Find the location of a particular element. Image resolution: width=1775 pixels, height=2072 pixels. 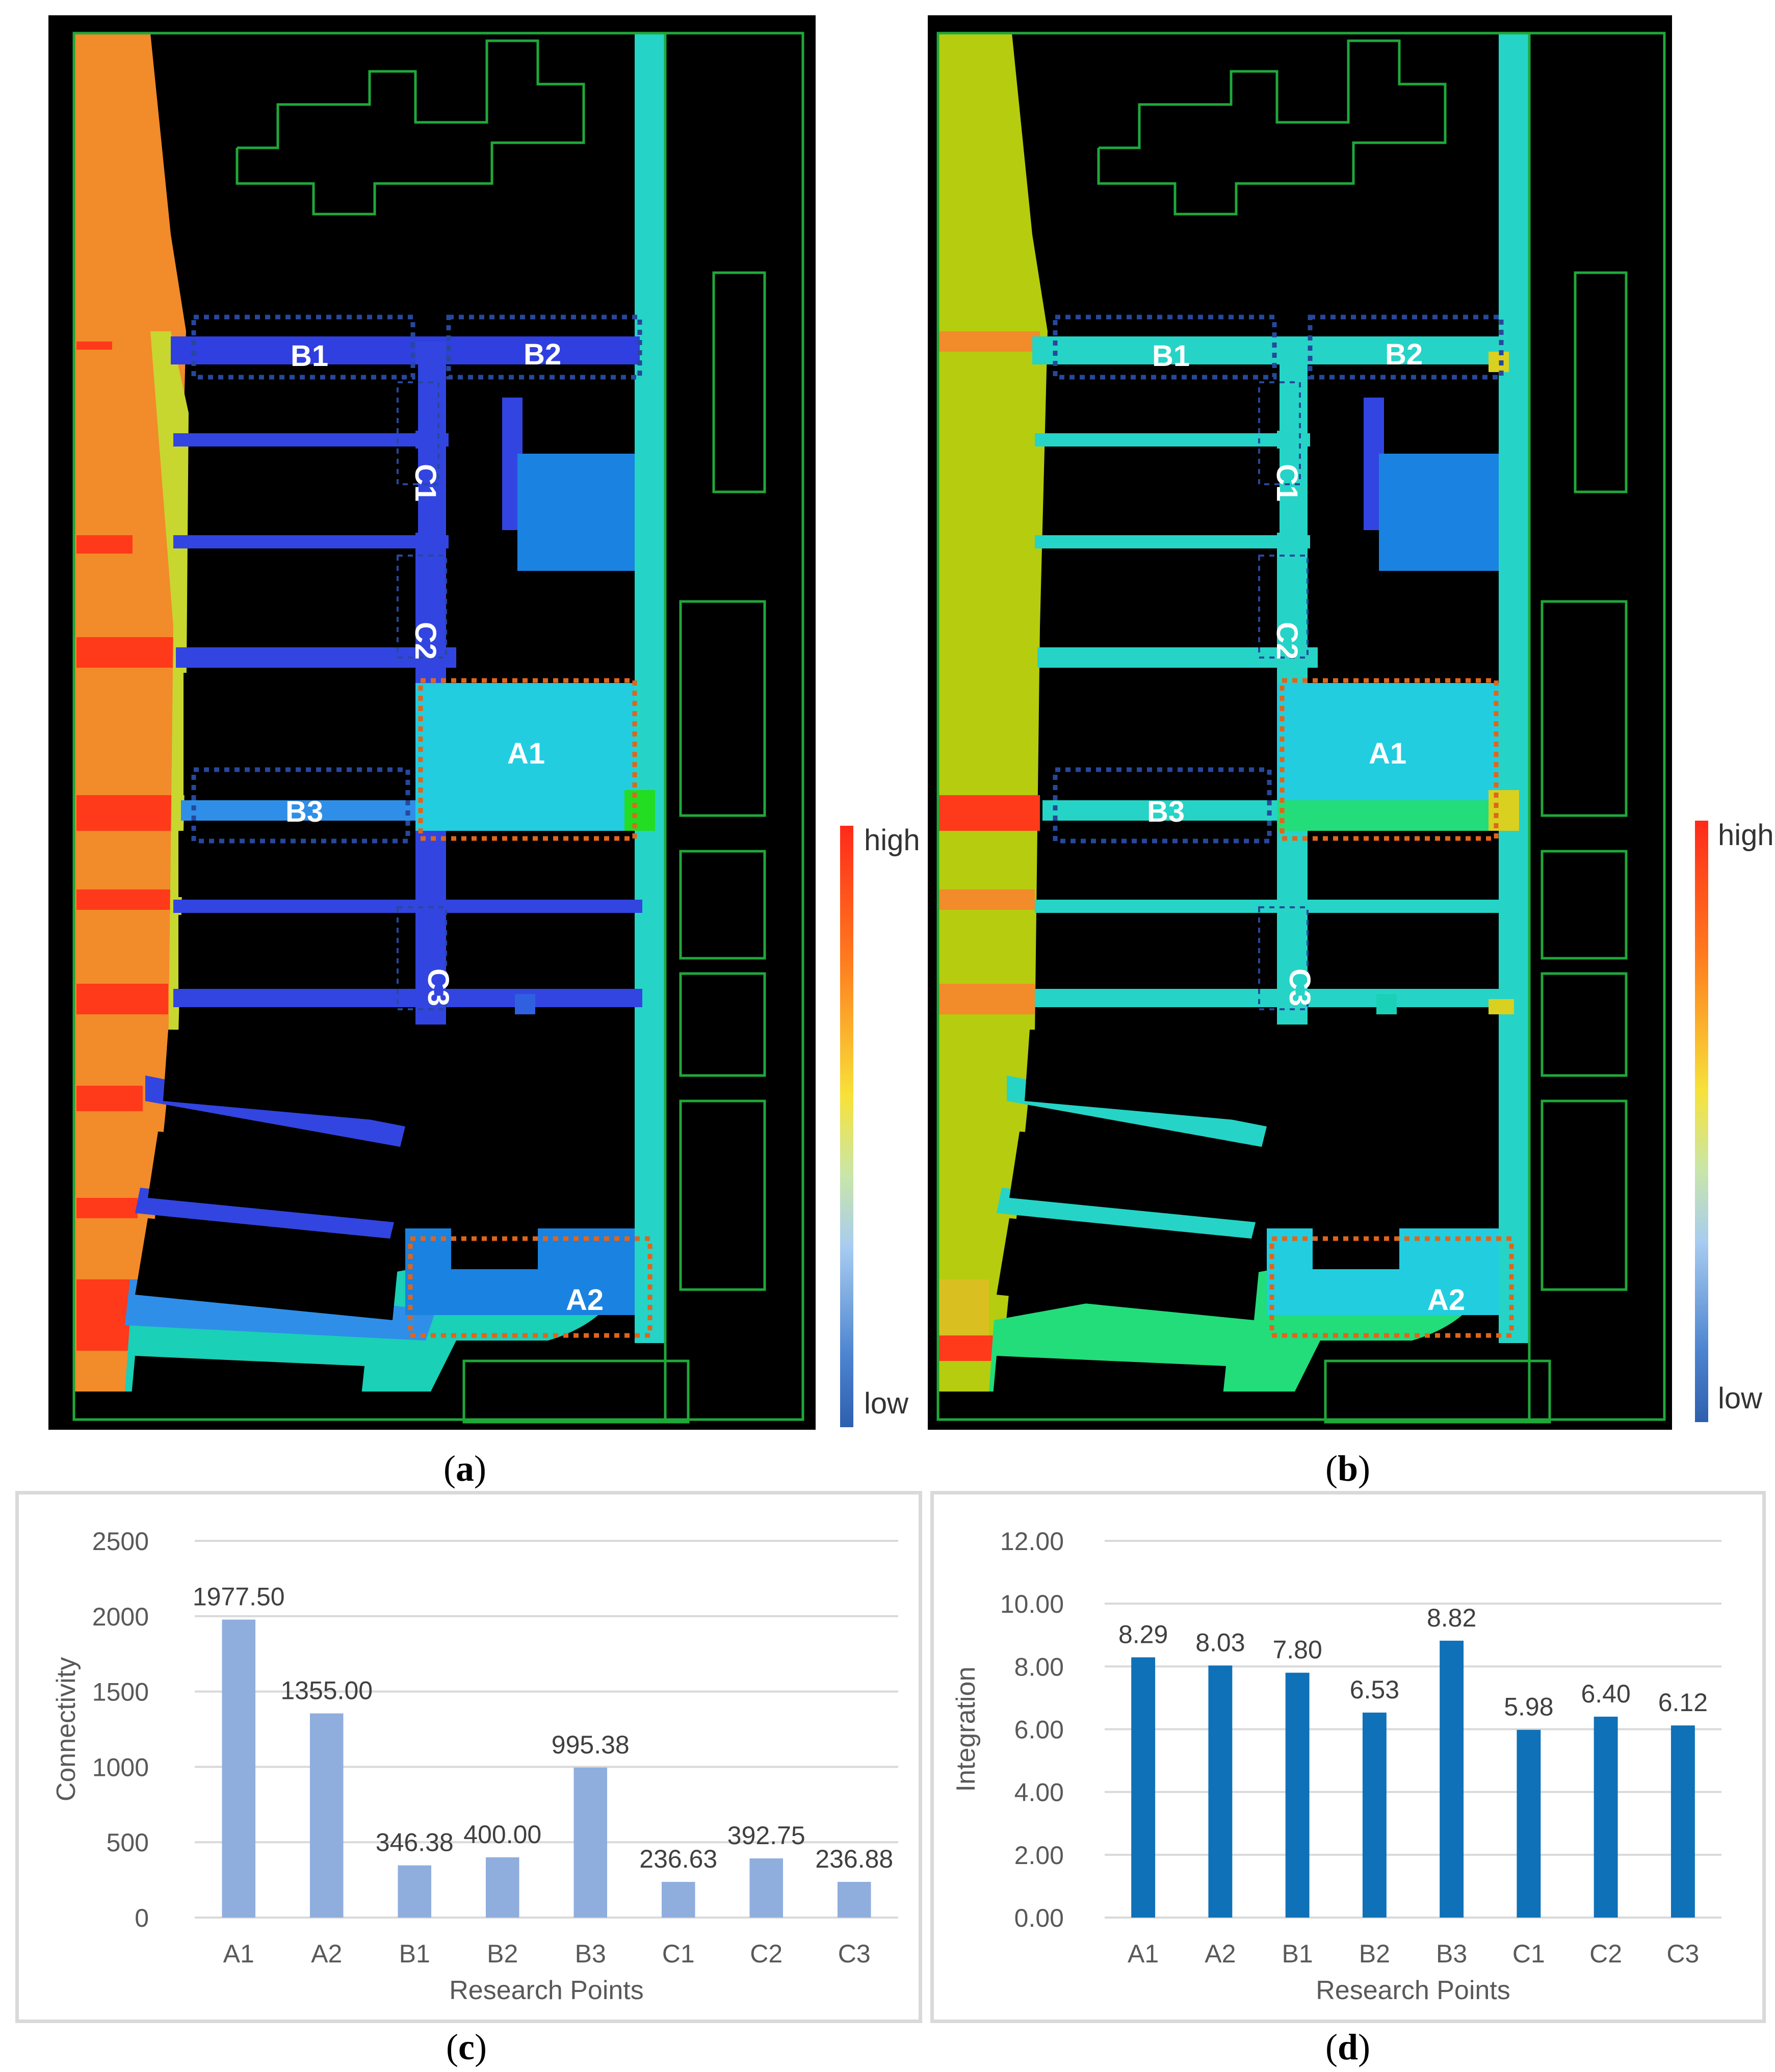

chart-d-ytick-label: 0.00 is located at coordinates (1039, 1918).